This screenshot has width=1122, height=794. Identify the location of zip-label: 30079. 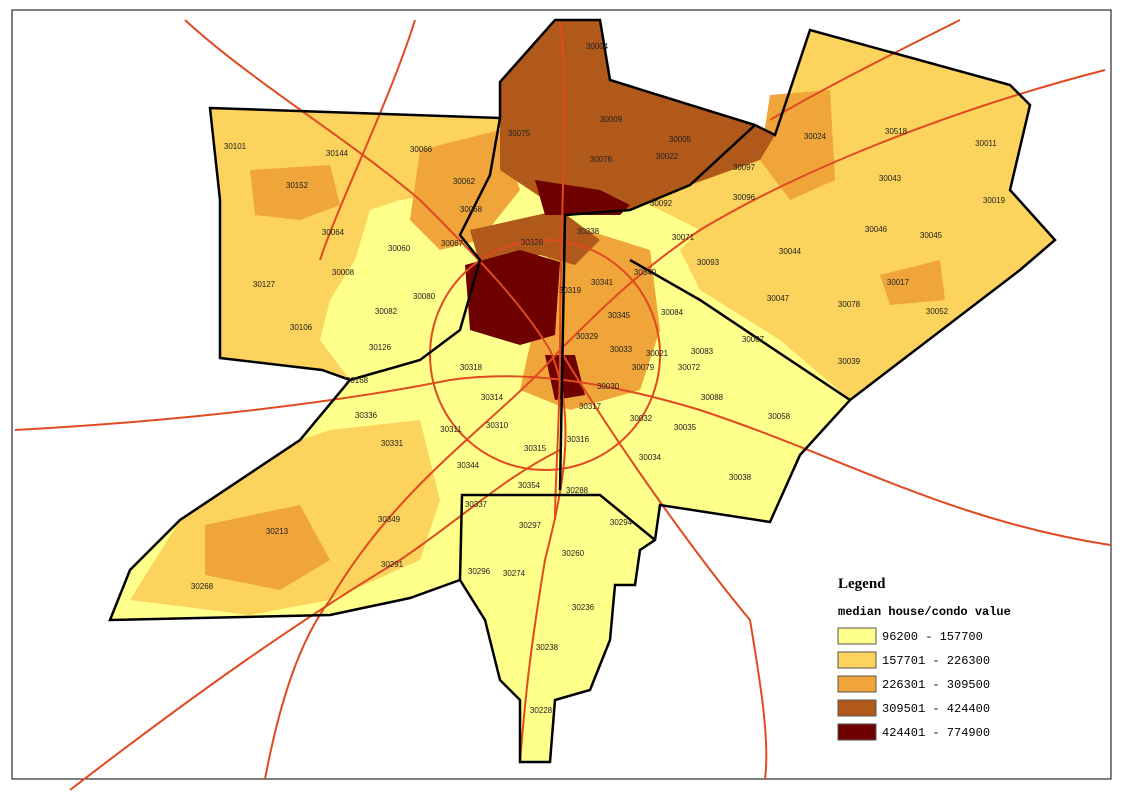
(643, 367).